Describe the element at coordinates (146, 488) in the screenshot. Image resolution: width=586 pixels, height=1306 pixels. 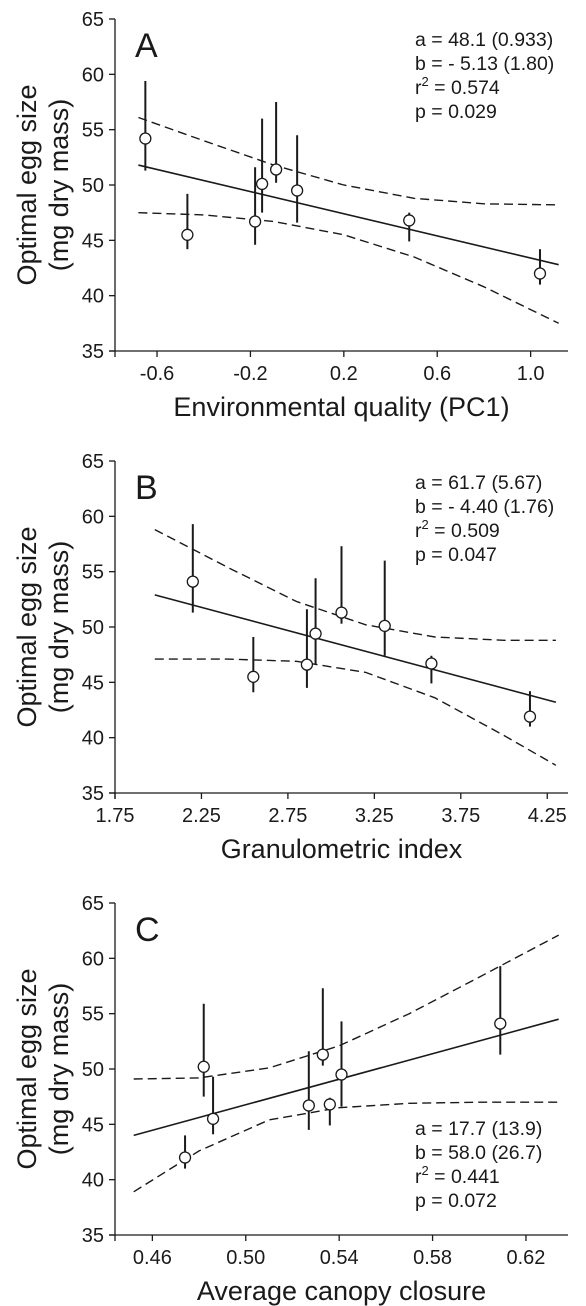
I see `panel-letter: B` at that location.